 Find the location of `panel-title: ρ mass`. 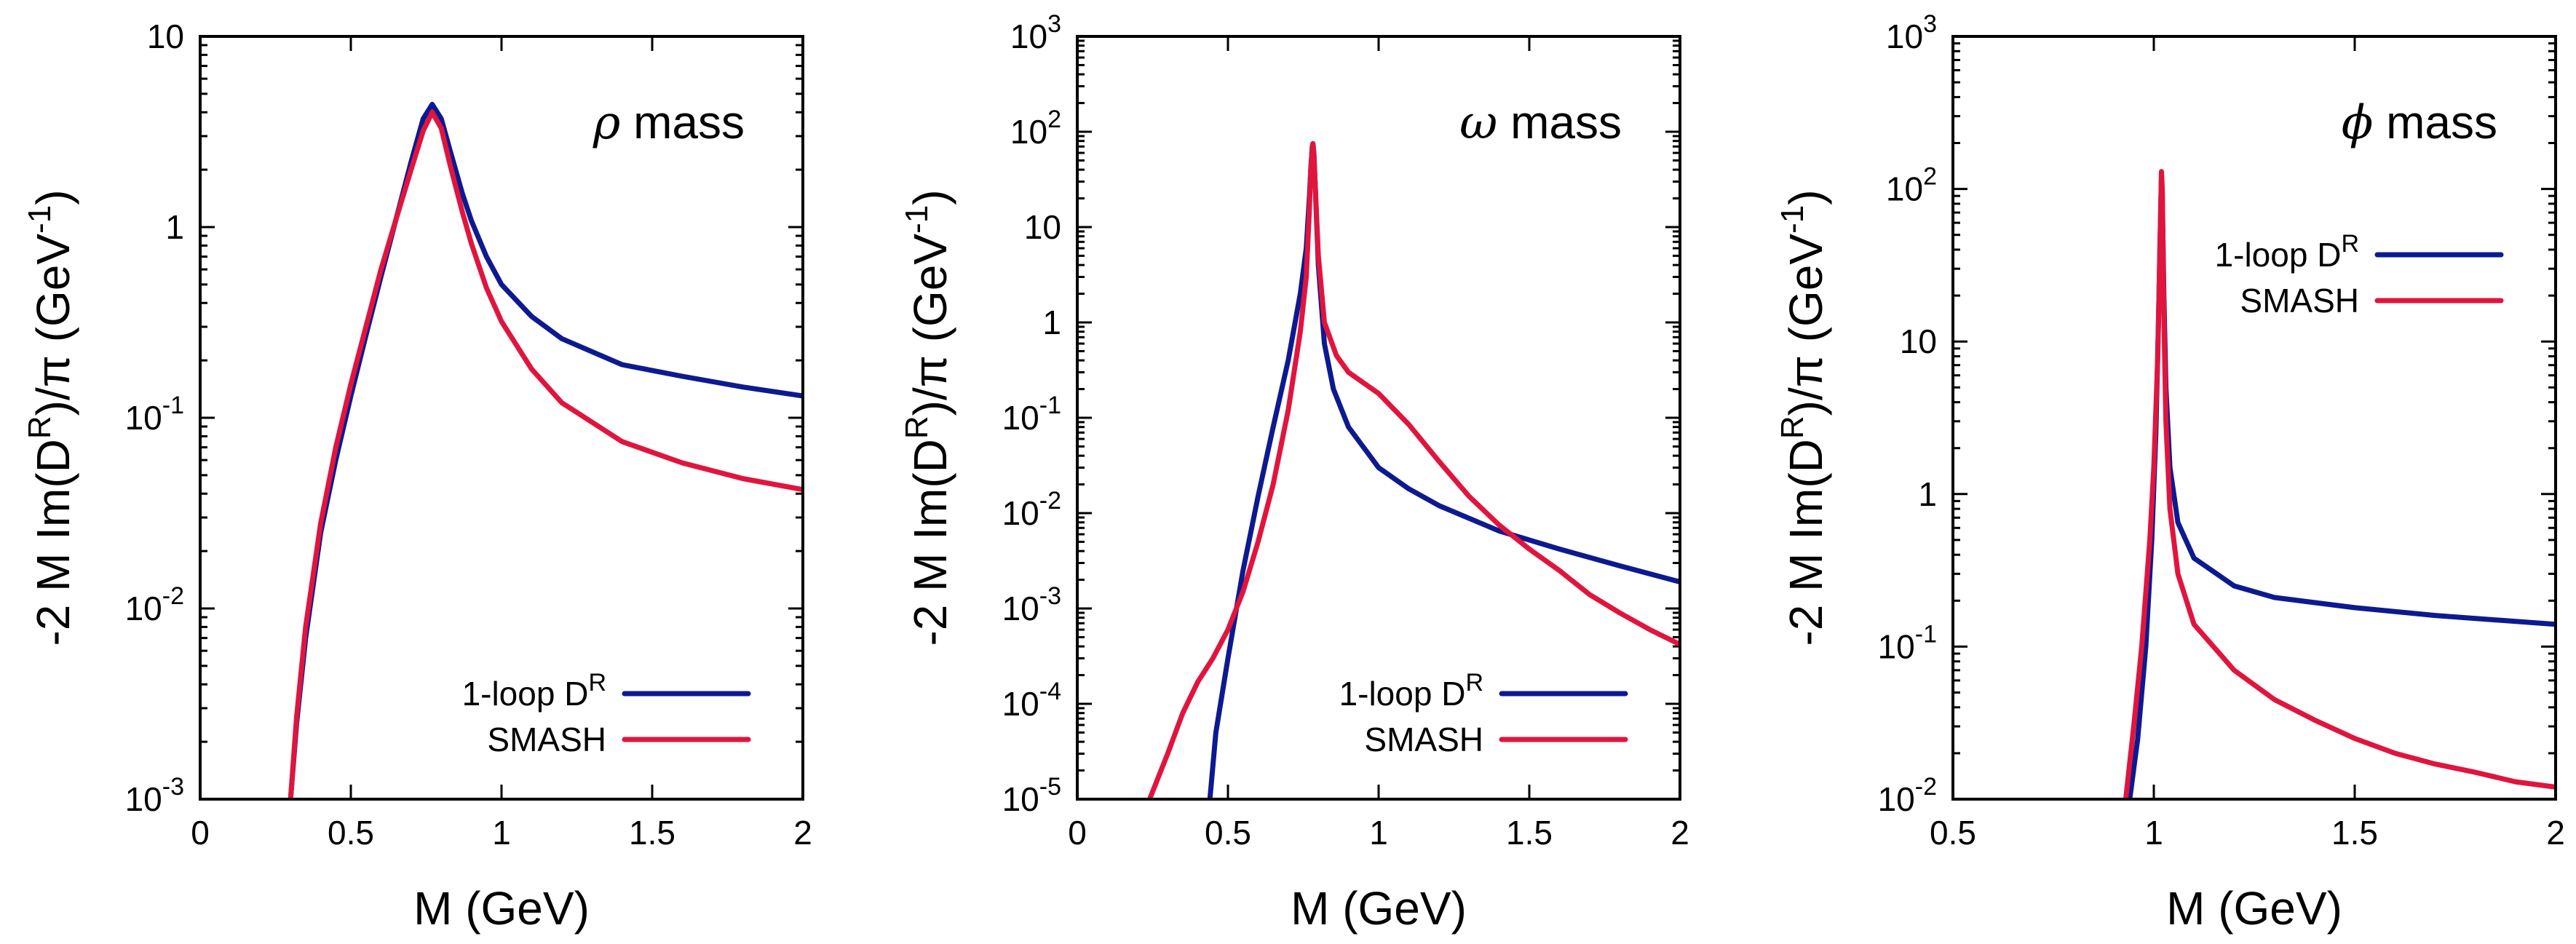

panel-title: ρ mass is located at coordinates (669, 123).